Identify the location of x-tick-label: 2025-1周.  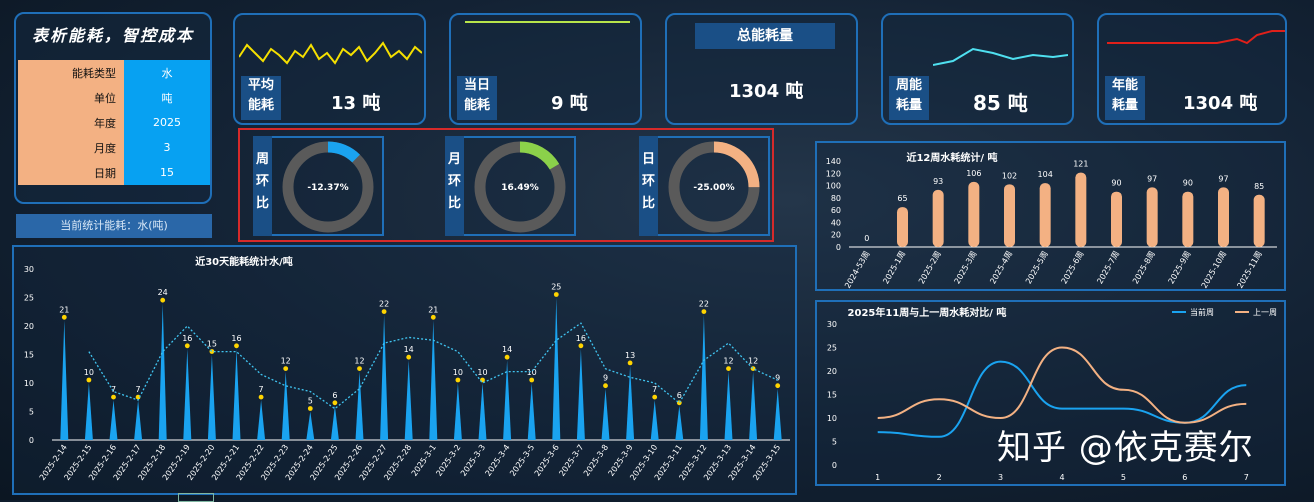
(894, 268).